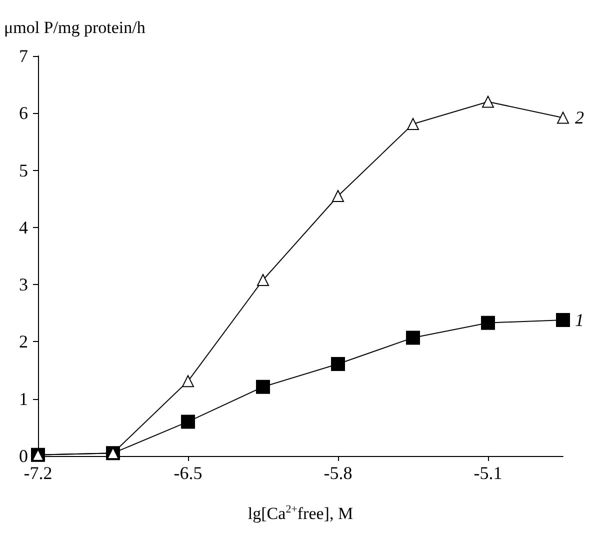  I want to click on y-tick-label: 6, so click(23, 113).